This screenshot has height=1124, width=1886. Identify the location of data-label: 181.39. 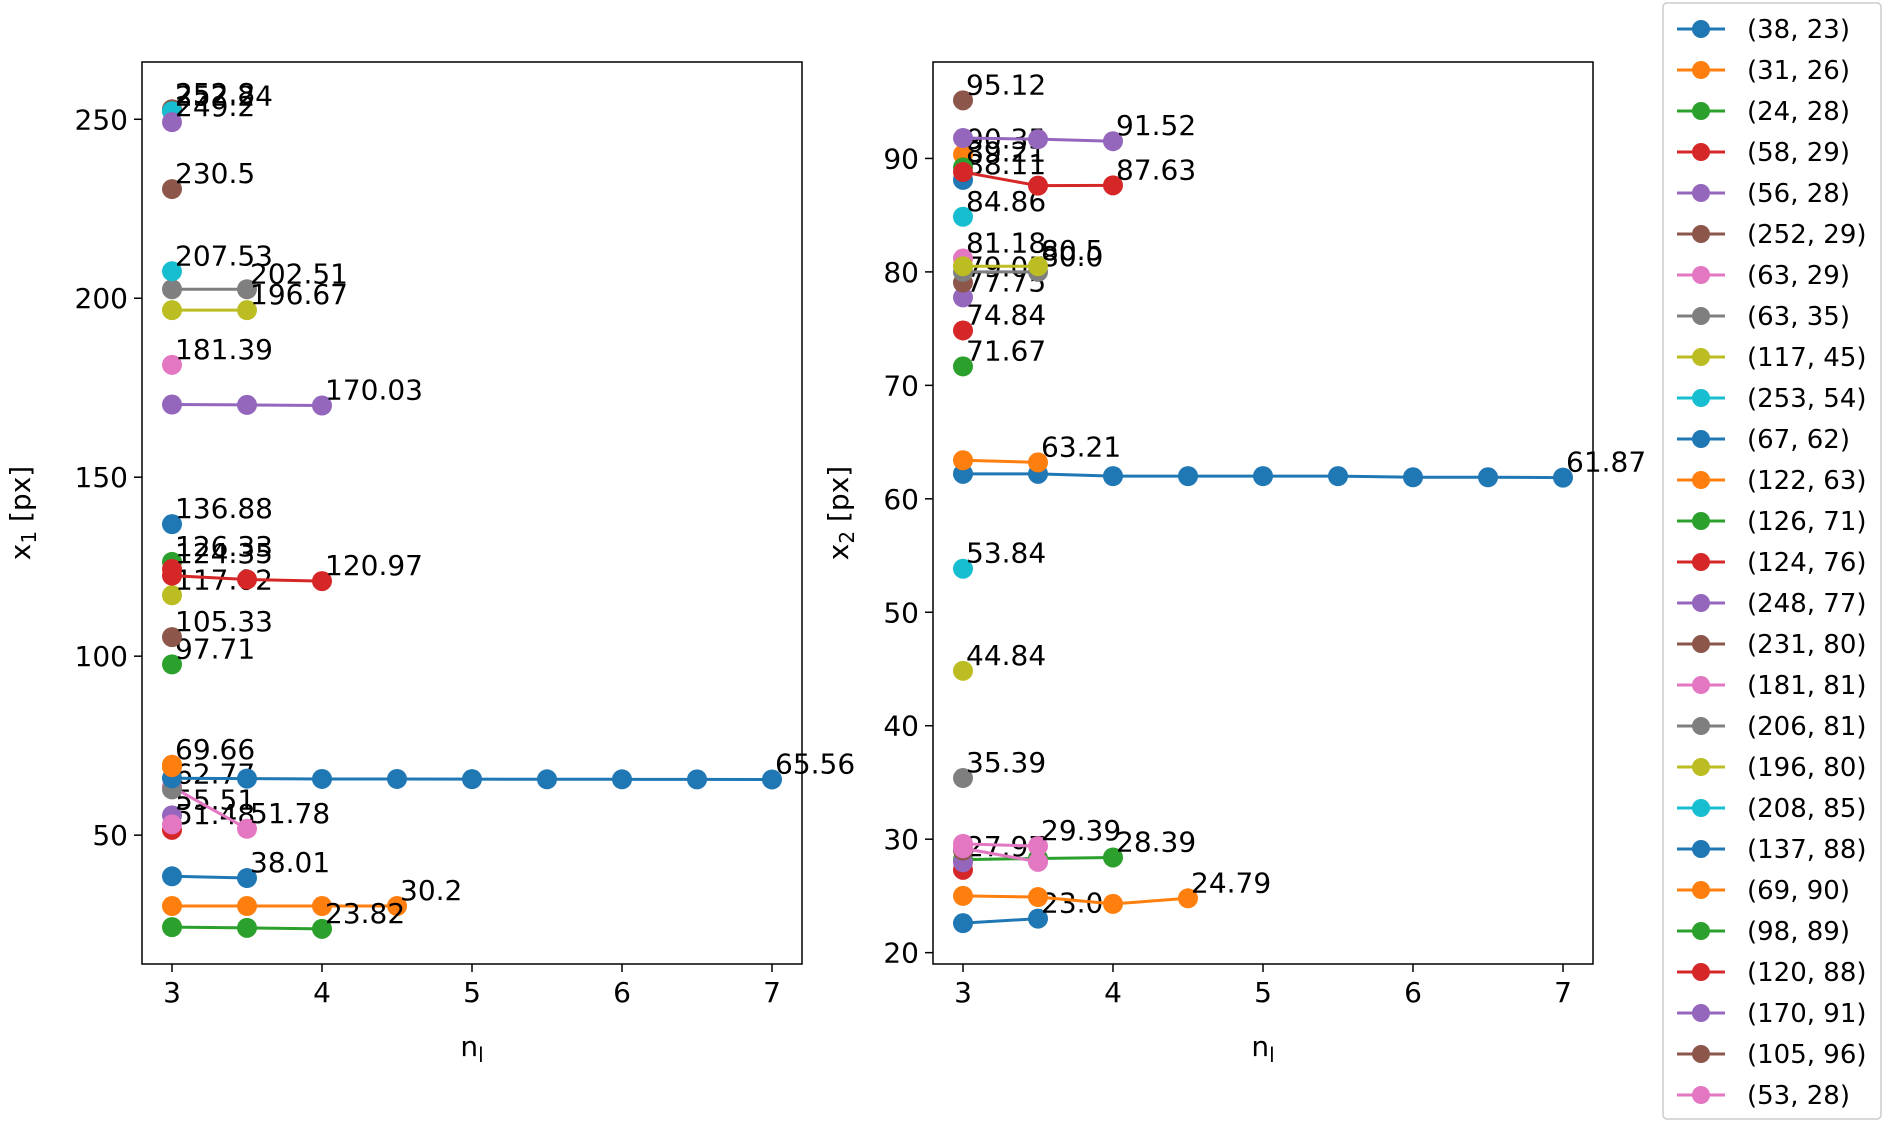
(224, 349).